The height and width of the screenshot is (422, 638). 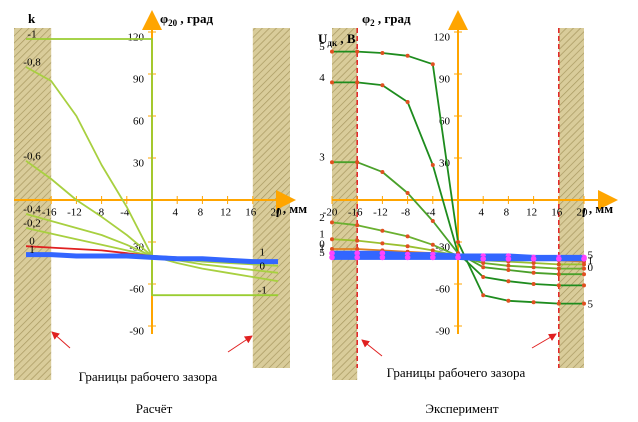 I want to click on end-label: -1, so click(x=262, y=291).